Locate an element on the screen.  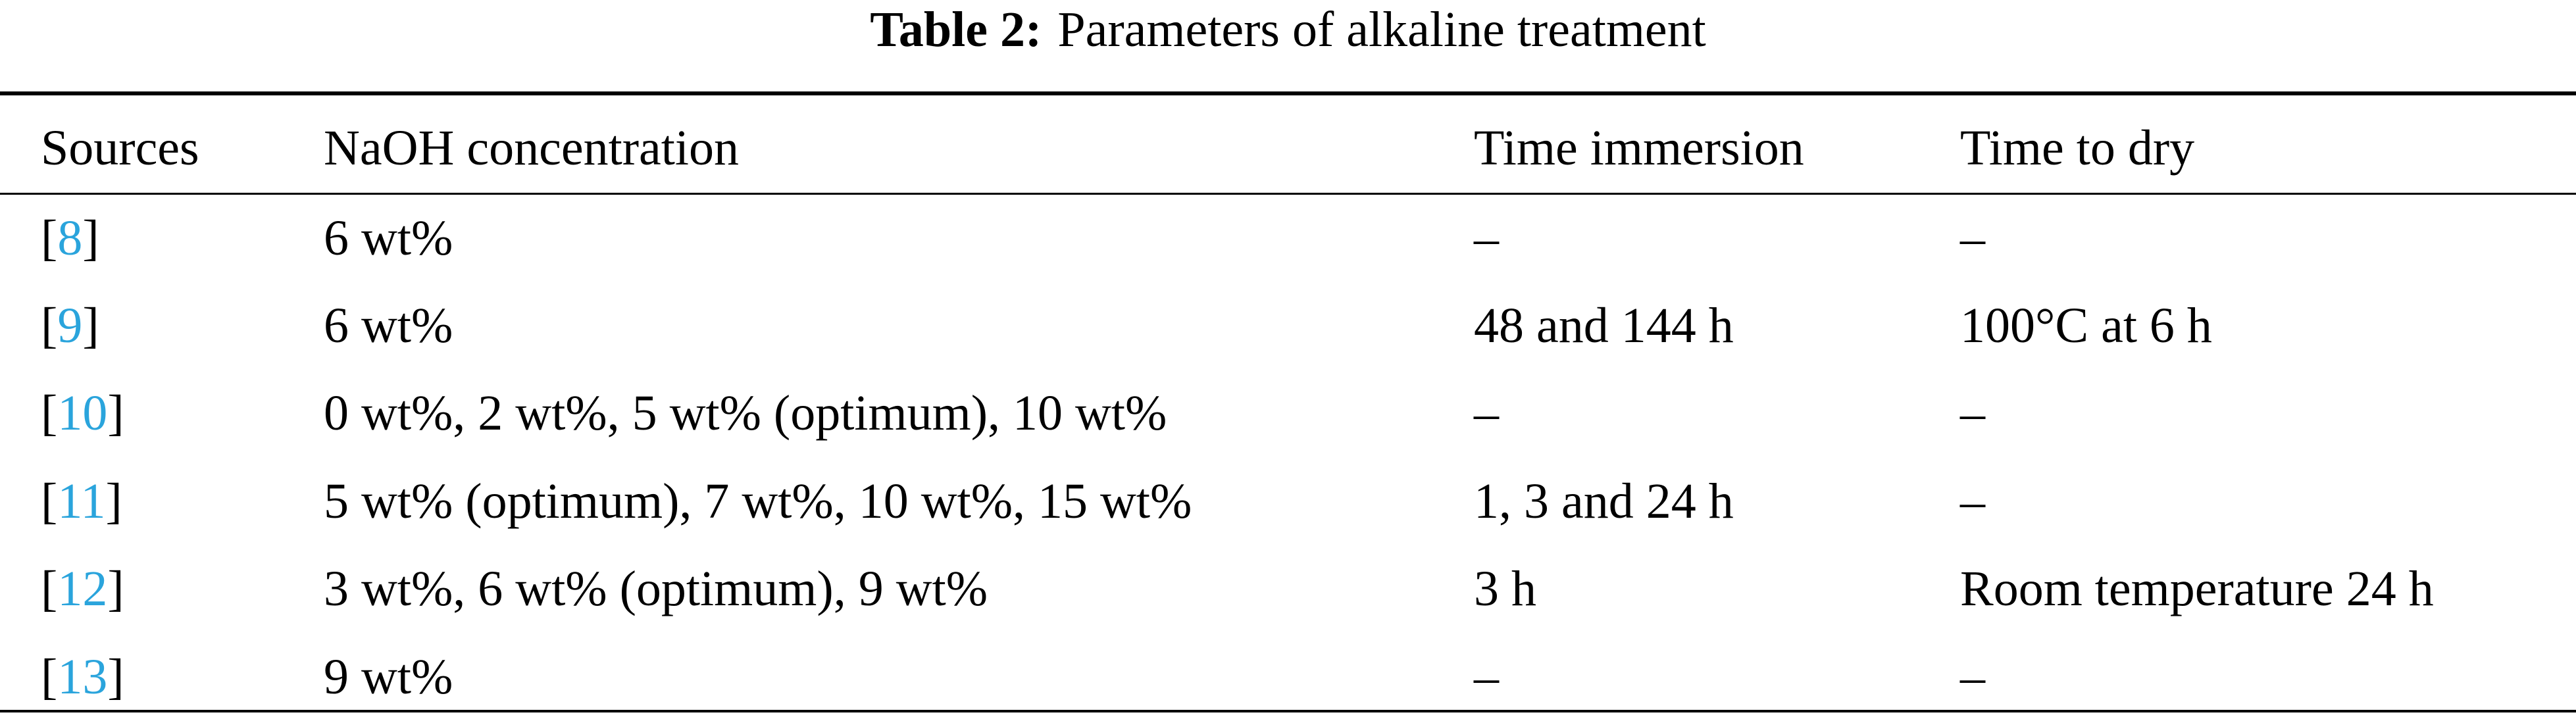
source-cell: [13] is located at coordinates (82, 677).